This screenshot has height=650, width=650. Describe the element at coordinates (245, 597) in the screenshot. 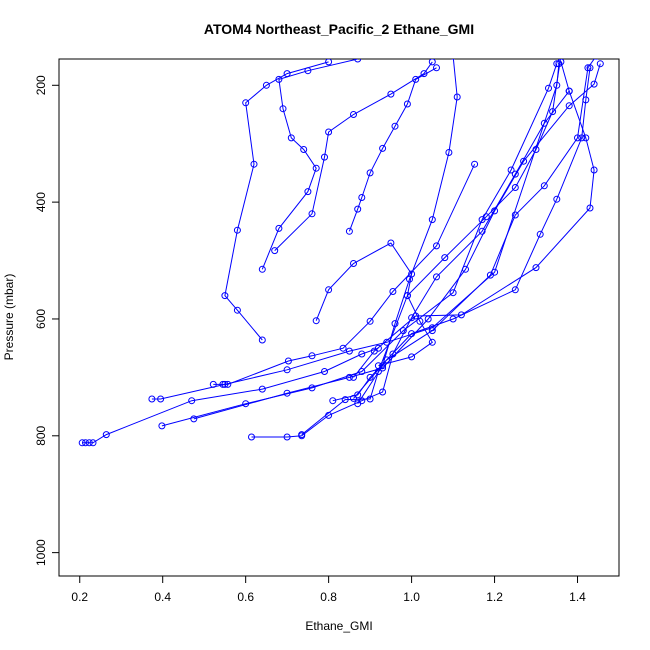

I see `x-tick-label: 0.6` at that location.